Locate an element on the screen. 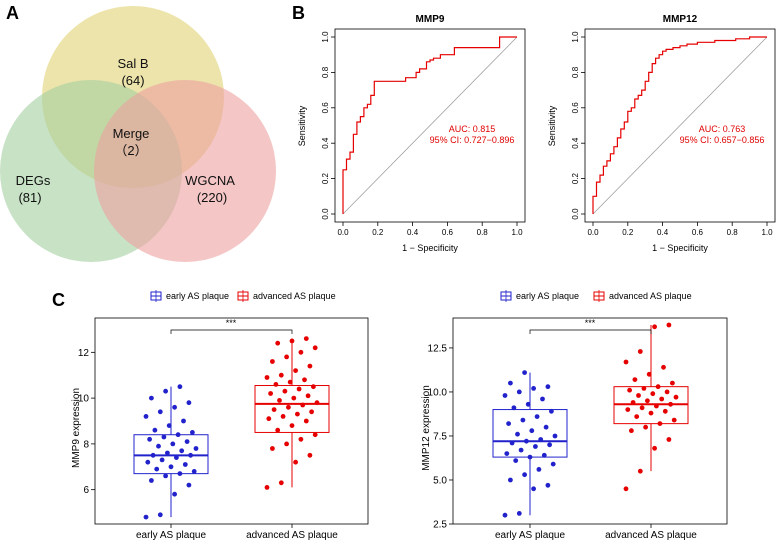 The width and height of the screenshot is (777, 541). roc-ylabel: Sensitivity is located at coordinates (302, 125).